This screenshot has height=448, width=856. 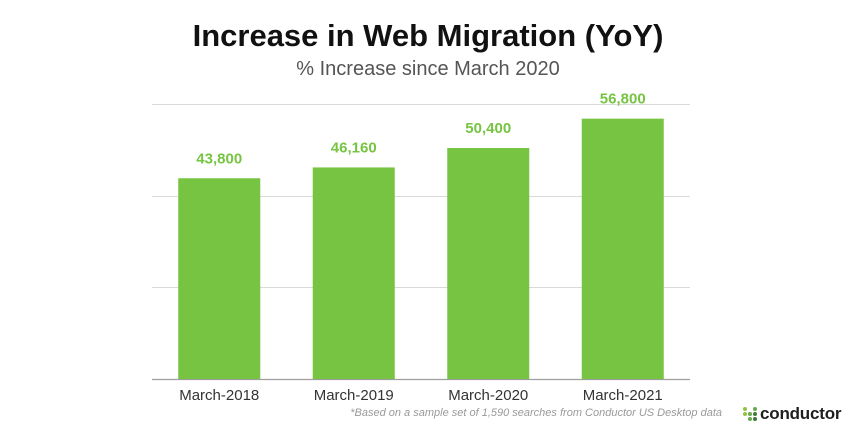 What do you see at coordinates (219, 395) in the screenshot?
I see `x-tick-label: March-2018` at bounding box center [219, 395].